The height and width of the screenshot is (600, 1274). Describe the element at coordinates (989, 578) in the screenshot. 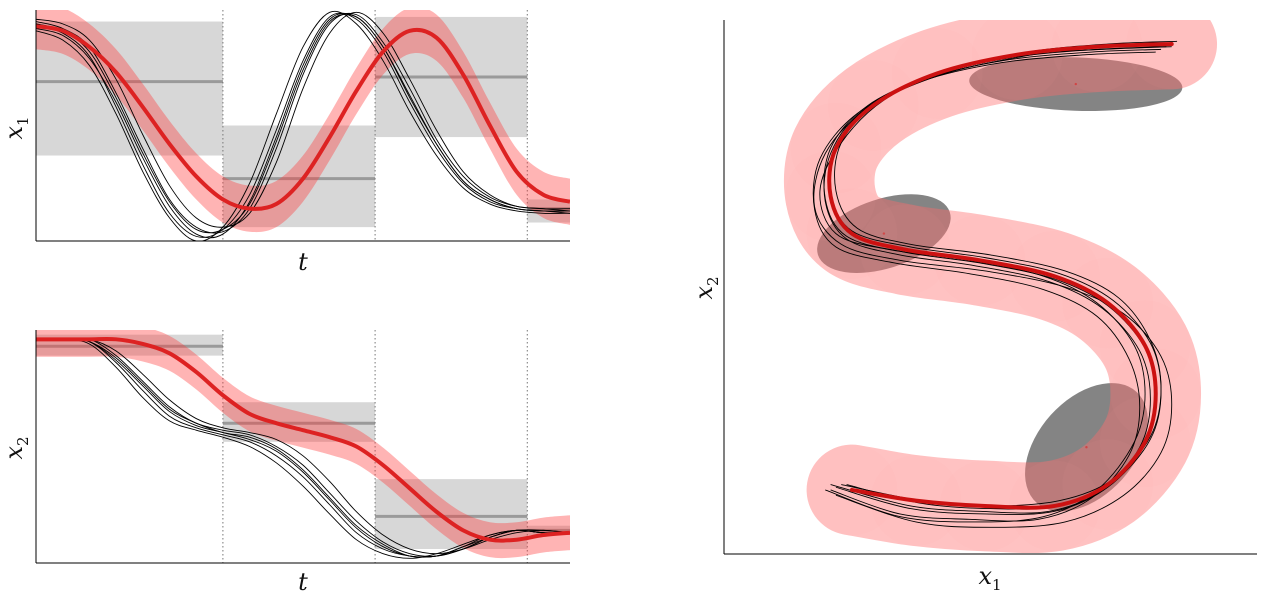

I see `x-axis-label: x1` at that location.